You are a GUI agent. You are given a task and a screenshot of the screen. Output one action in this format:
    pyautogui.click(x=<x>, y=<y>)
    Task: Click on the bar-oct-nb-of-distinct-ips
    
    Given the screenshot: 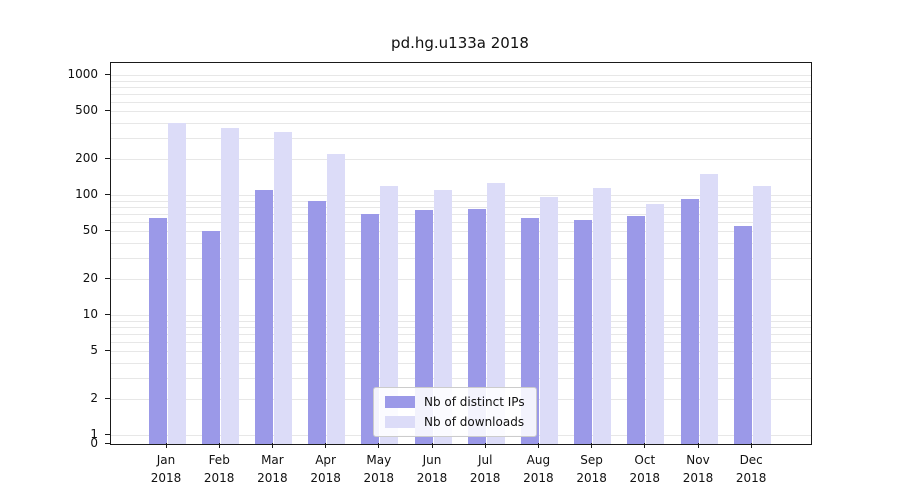 What is the action you would take?
    pyautogui.click(x=636, y=329)
    